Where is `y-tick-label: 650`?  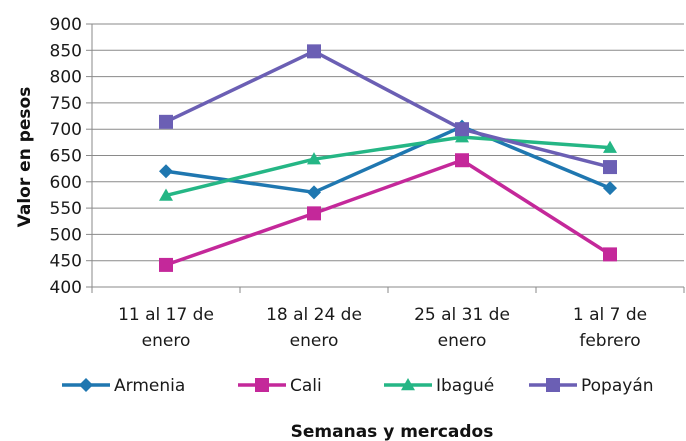 y-tick-label: 650 is located at coordinates (66, 157).